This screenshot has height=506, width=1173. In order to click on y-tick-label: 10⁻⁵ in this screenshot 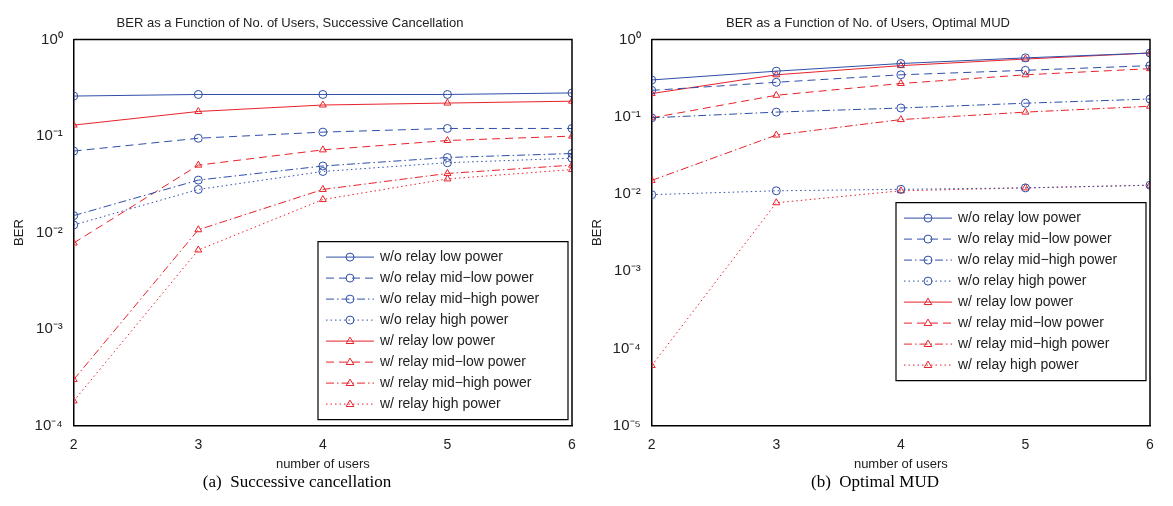, I will do `click(626, 424)`.